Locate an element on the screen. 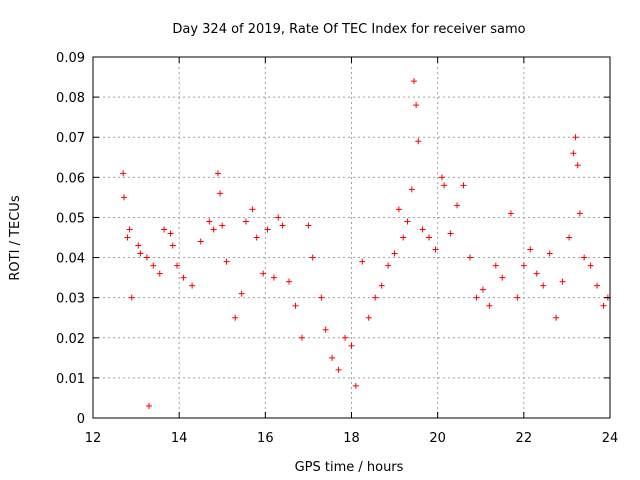 Image resolution: width=640 pixels, height=480 pixels. y-tick-label: 0.07 is located at coordinates (70, 138).